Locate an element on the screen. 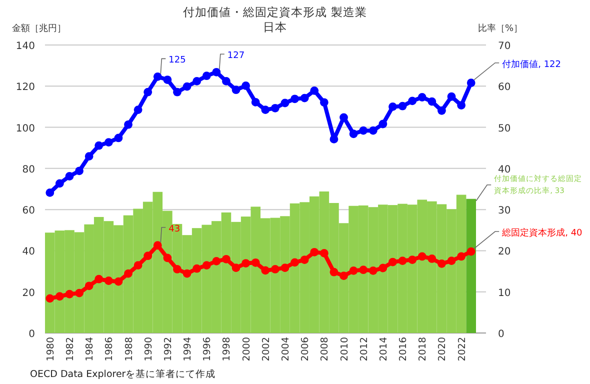 The height and width of the screenshot is (384, 590). data-label: 43 is located at coordinates (174, 229).